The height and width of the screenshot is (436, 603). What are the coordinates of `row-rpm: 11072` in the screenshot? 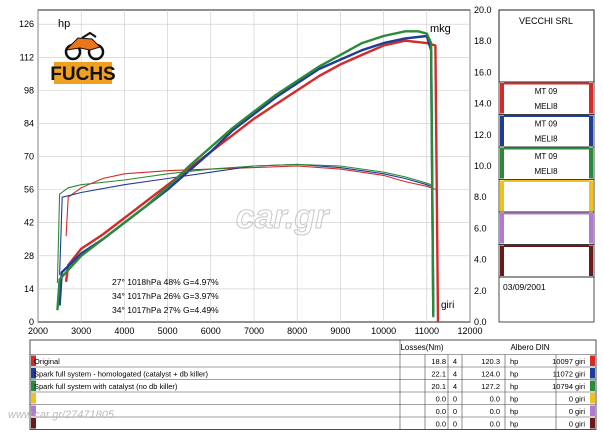 It's located at (563, 374).